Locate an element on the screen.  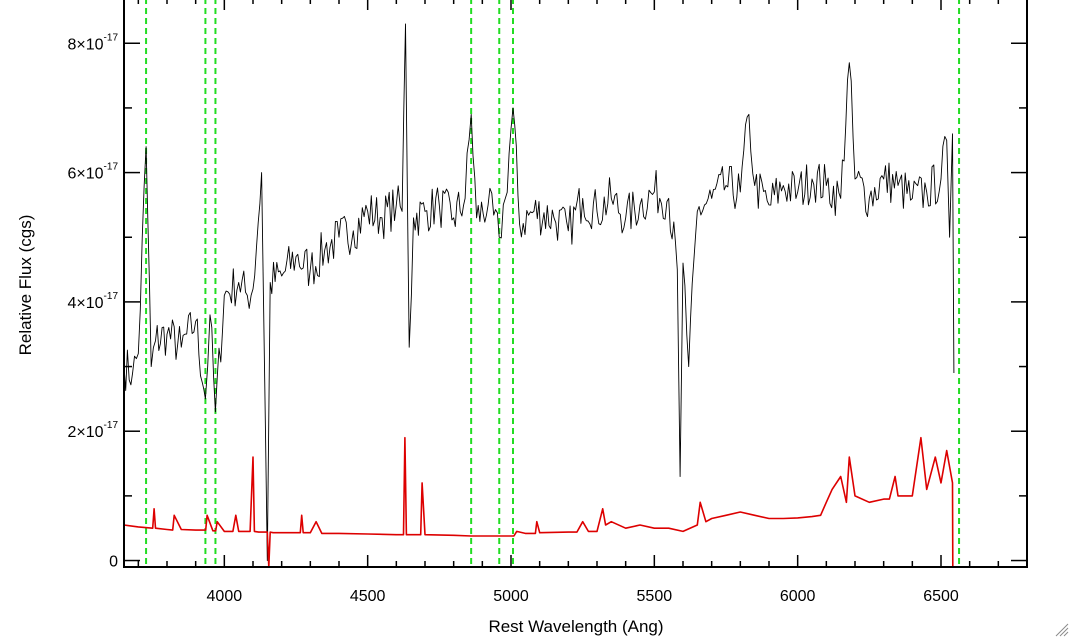
x-tick-label: 6000 is located at coordinates (798, 596).